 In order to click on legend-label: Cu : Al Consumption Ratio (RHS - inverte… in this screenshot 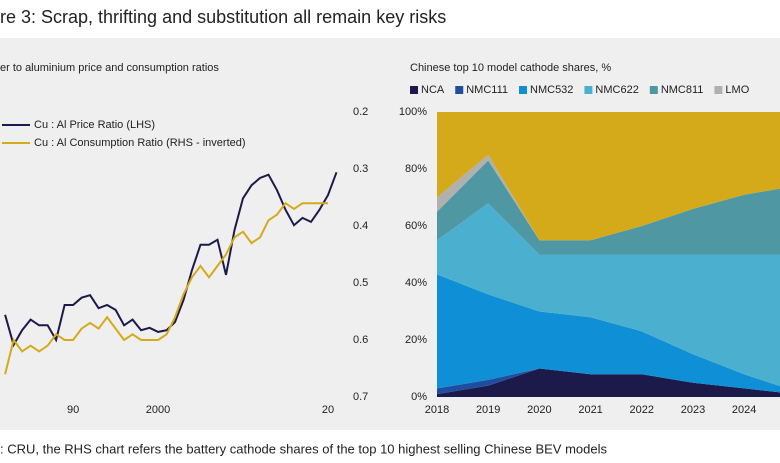, I will do `click(140, 143)`.